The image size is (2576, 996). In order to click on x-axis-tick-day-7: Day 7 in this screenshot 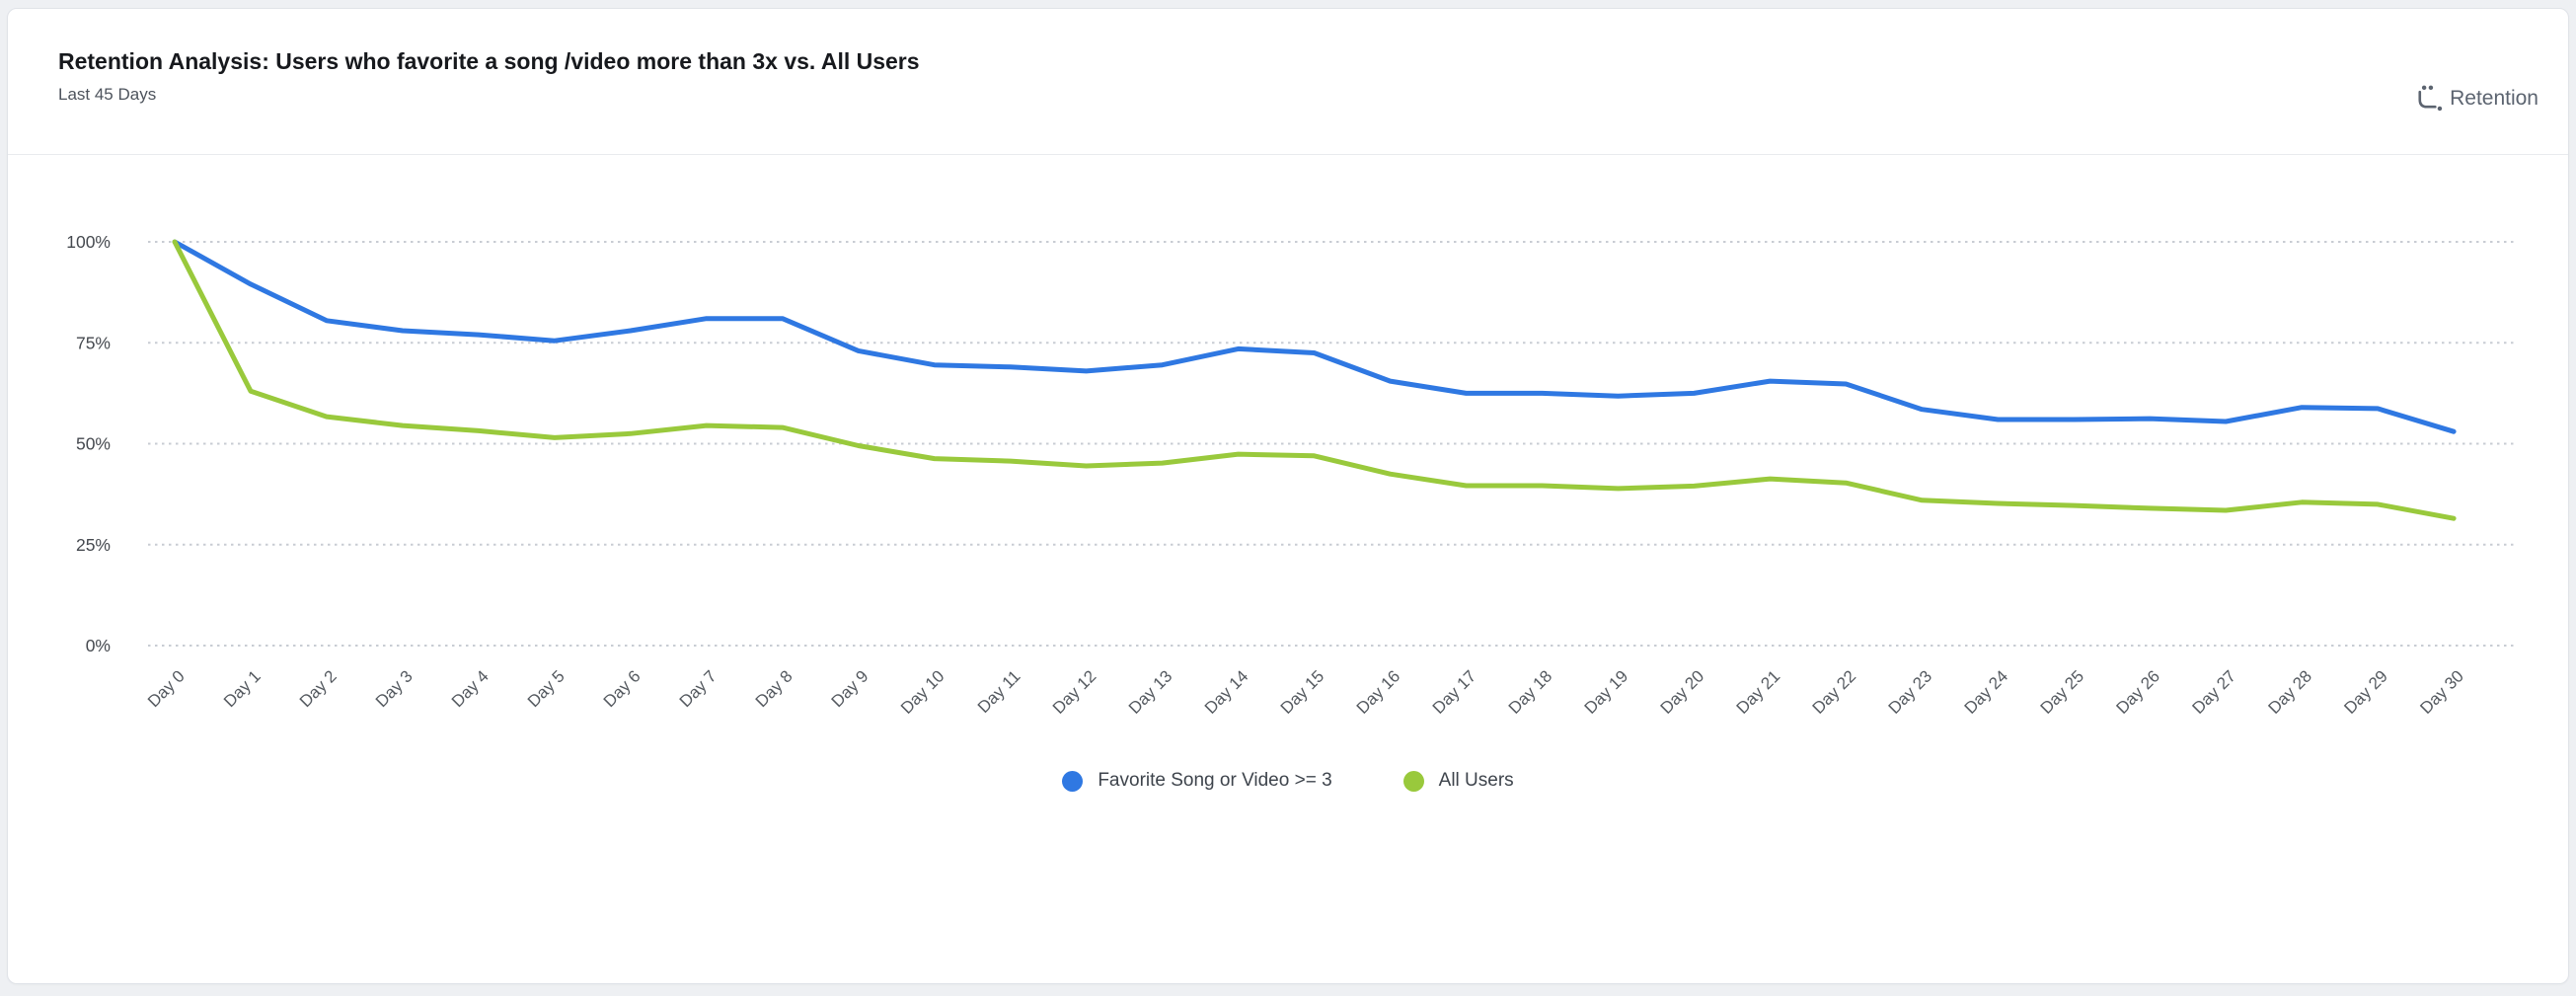, I will do `click(698, 688)`.